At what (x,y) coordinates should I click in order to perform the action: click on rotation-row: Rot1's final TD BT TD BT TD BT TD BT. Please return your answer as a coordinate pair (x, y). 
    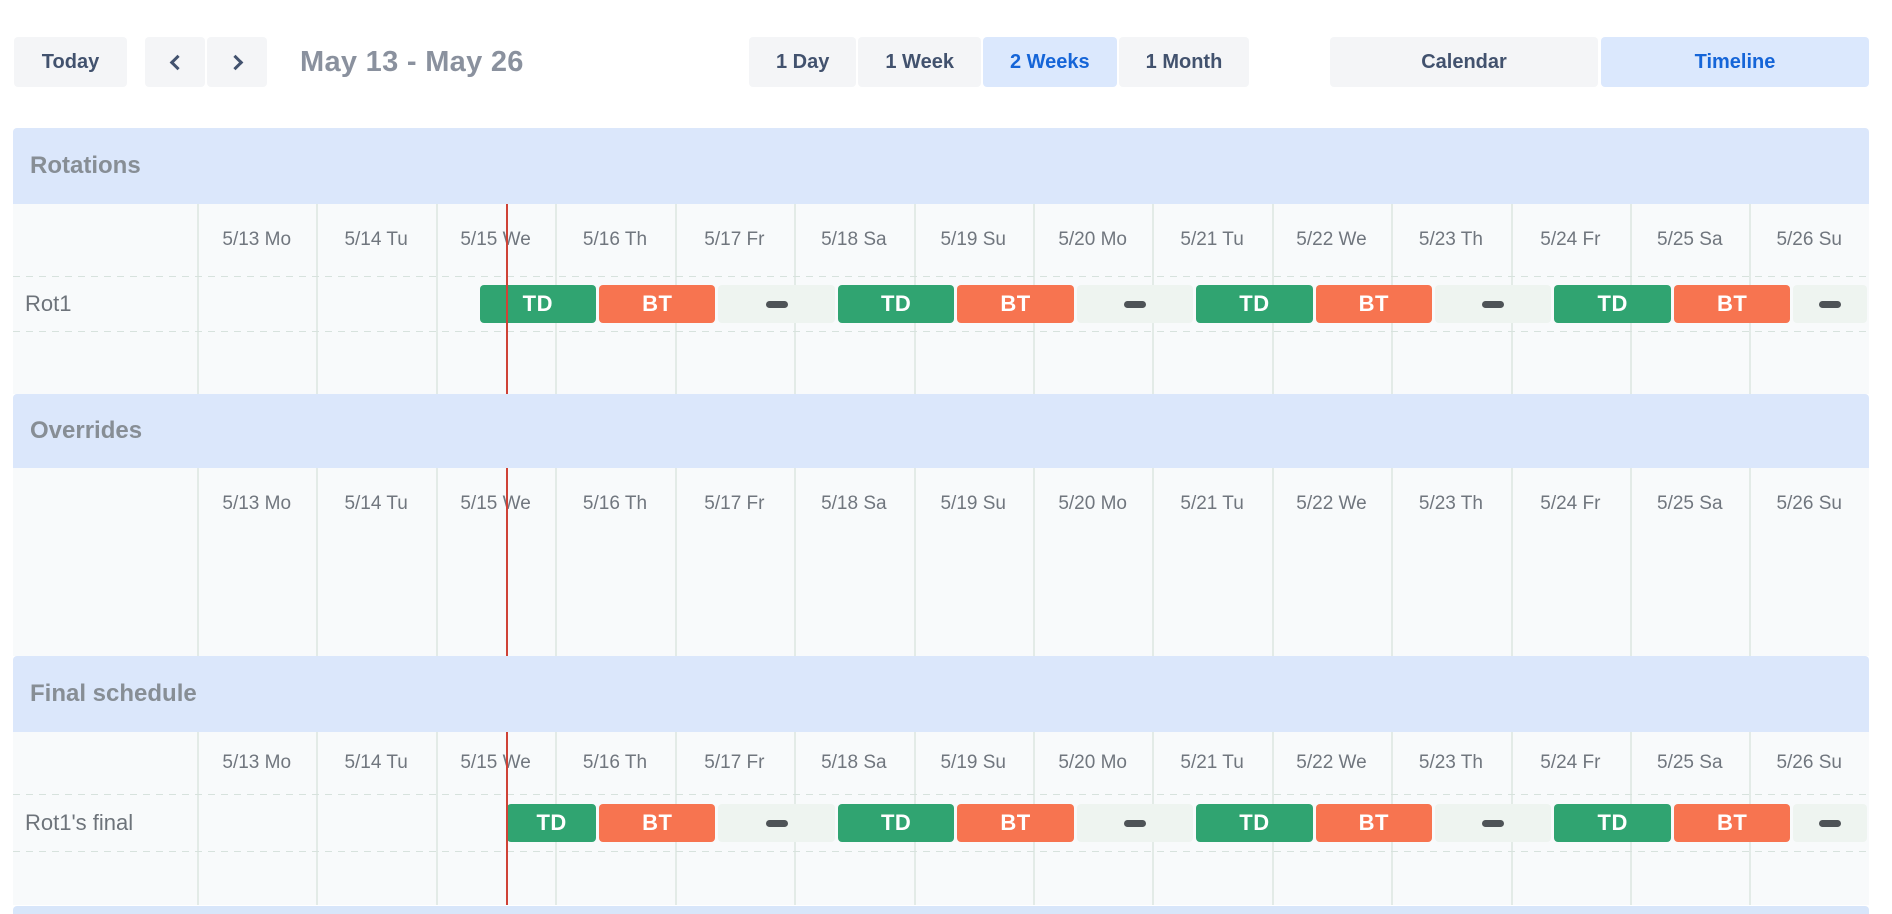
    Looking at the image, I should click on (941, 823).